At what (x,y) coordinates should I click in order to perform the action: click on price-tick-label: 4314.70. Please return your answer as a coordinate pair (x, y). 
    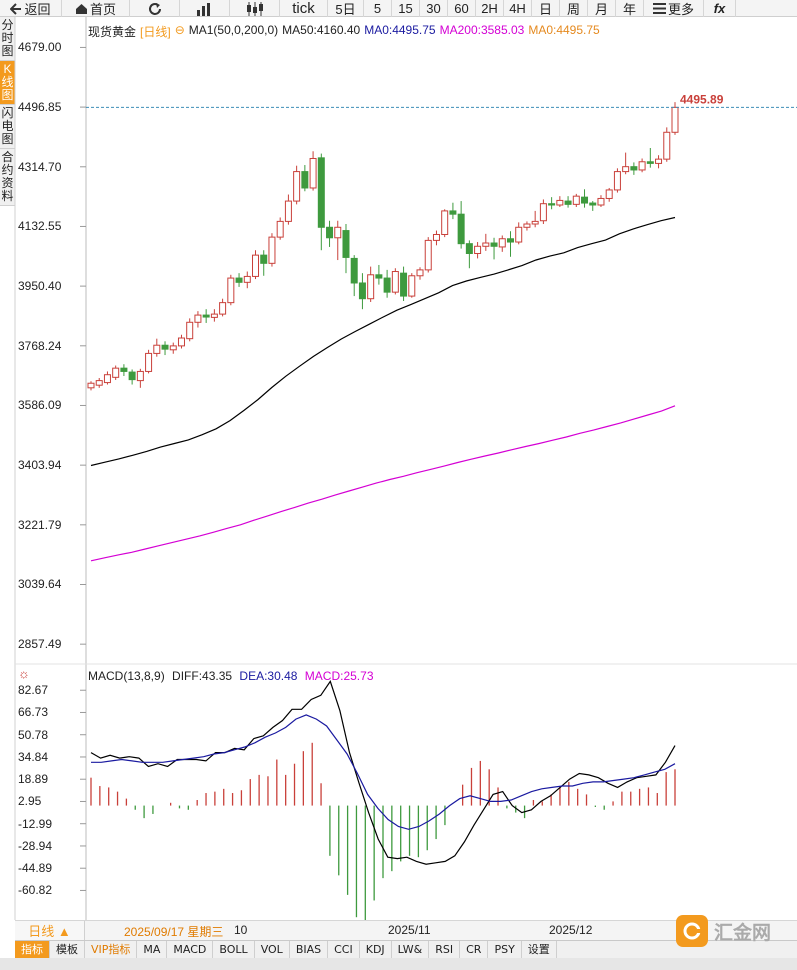
    Looking at the image, I should click on (40, 166).